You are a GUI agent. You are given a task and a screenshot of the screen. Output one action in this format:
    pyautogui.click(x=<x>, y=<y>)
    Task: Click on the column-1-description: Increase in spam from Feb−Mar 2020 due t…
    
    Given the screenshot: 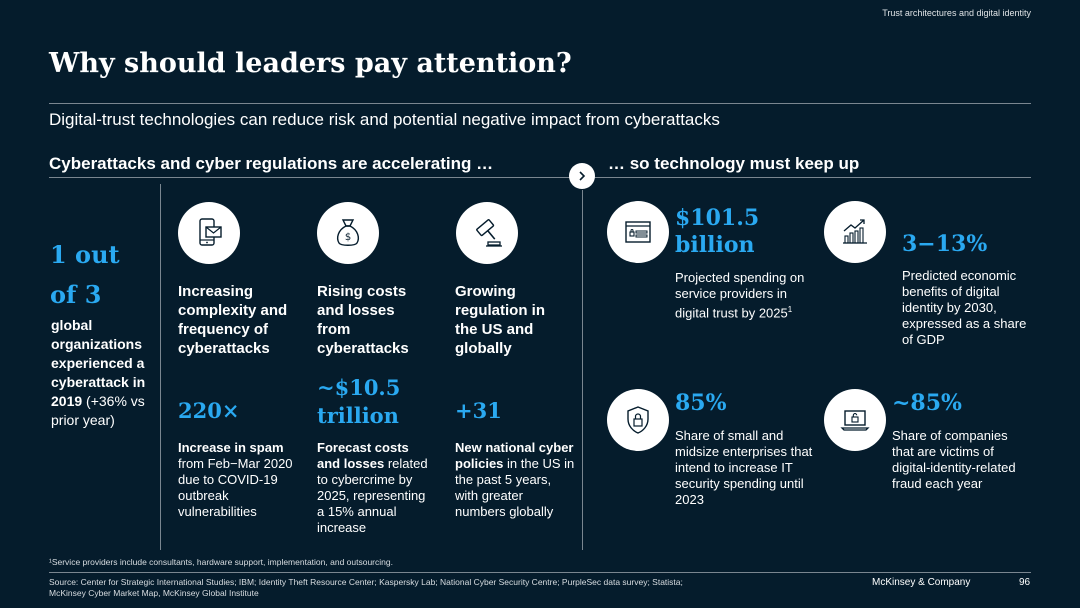 What is the action you would take?
    pyautogui.click(x=242, y=480)
    